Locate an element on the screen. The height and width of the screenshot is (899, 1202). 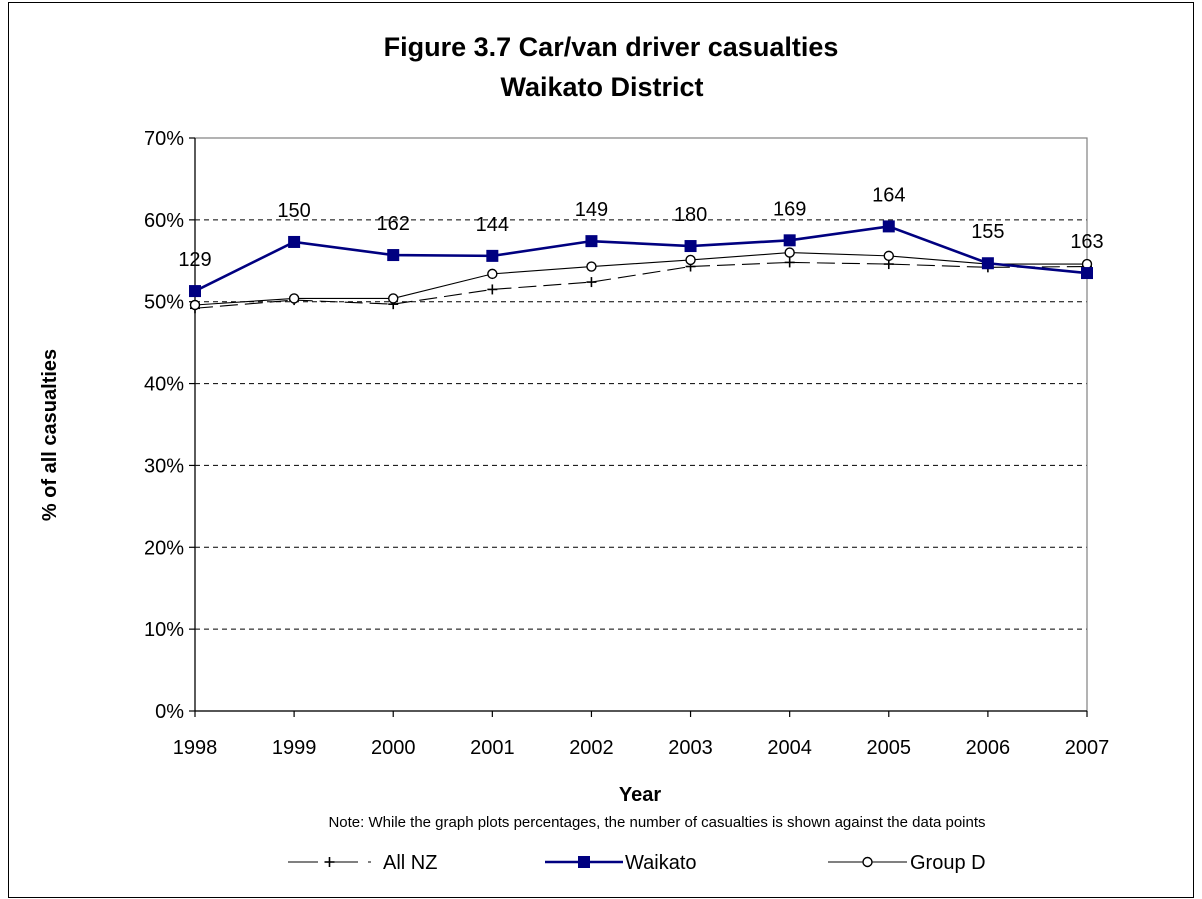
point-group-d-2005 is located at coordinates (888, 256).